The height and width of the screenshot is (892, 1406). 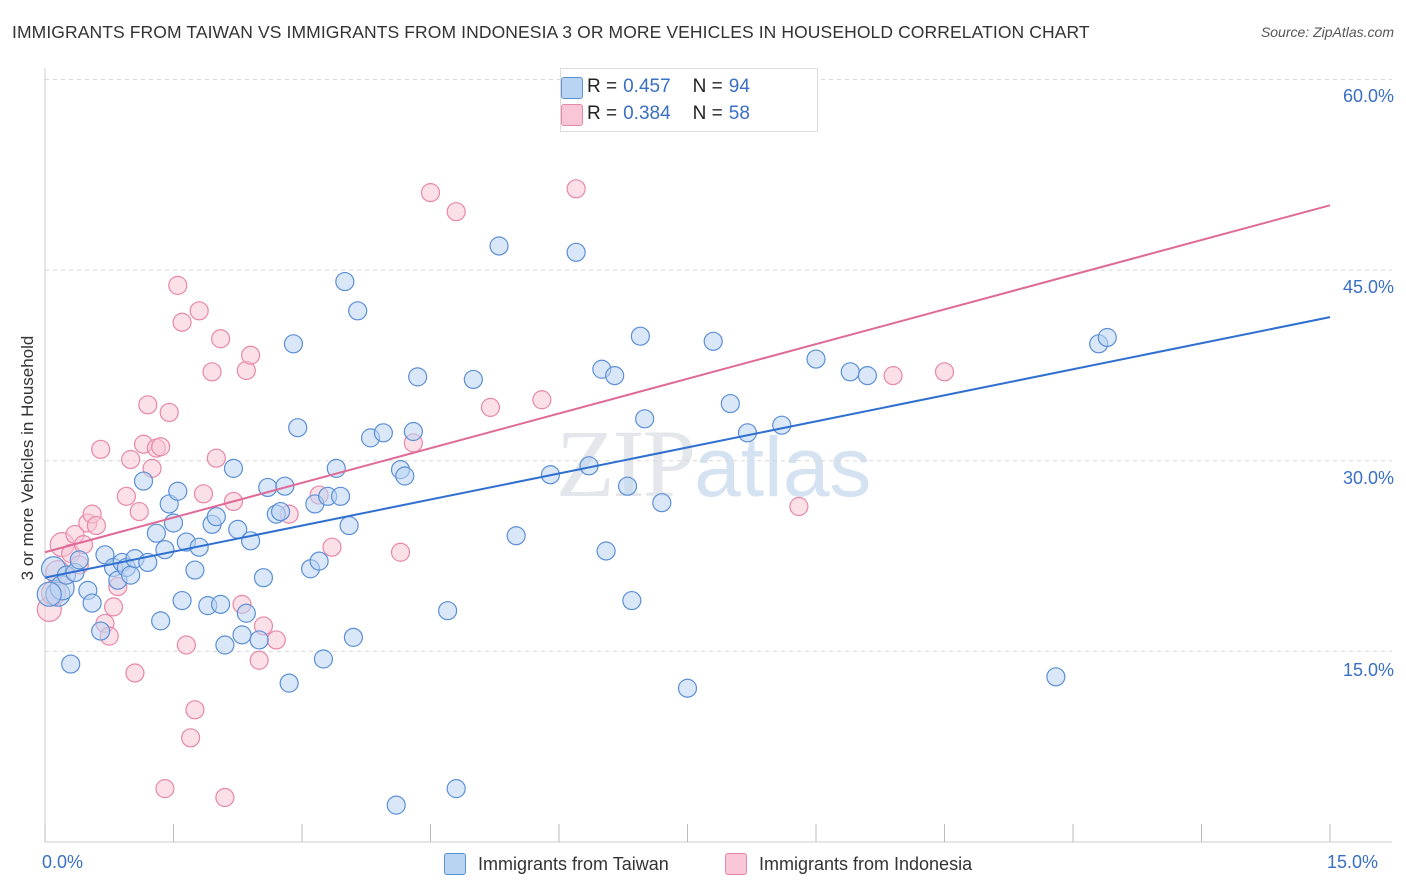 What do you see at coordinates (626, 463) in the screenshot?
I see `watermark-zip: ZIP` at bounding box center [626, 463].